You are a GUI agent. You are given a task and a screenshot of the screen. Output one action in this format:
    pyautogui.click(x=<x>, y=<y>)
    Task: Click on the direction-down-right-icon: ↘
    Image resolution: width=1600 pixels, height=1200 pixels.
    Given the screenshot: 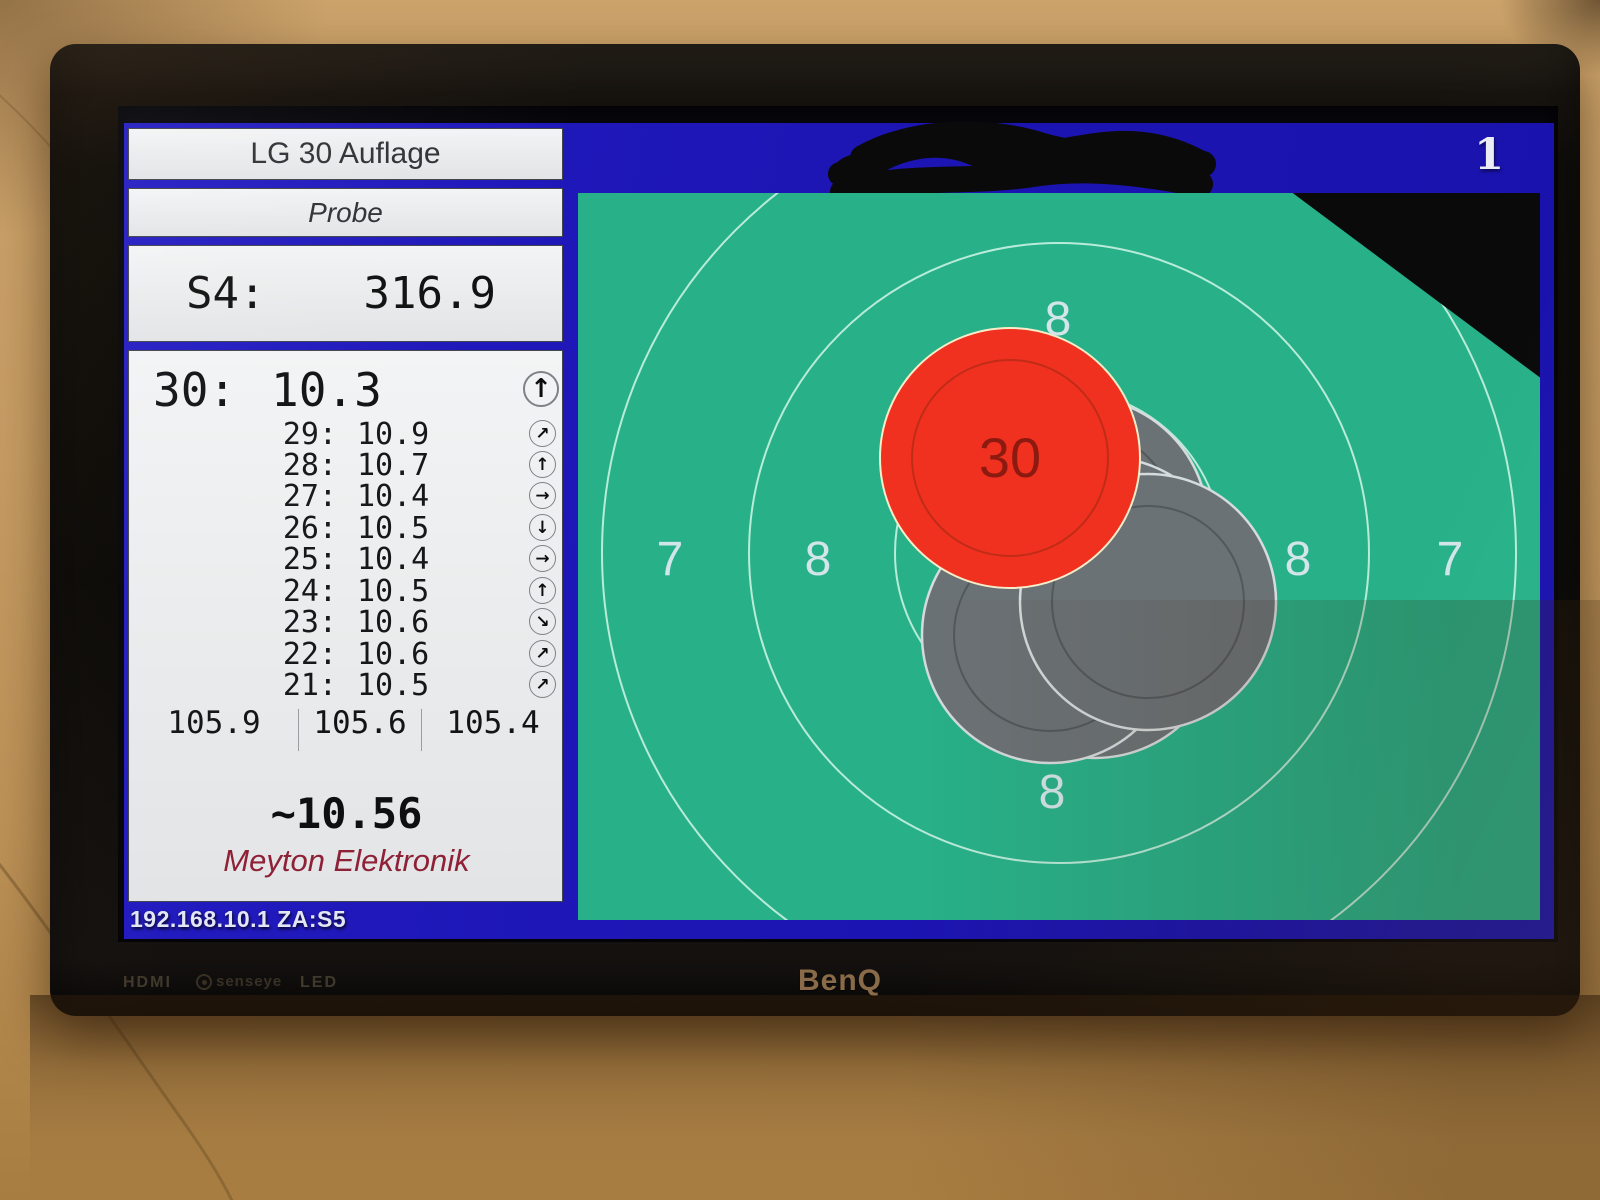 What is the action you would take?
    pyautogui.click(x=542, y=621)
    